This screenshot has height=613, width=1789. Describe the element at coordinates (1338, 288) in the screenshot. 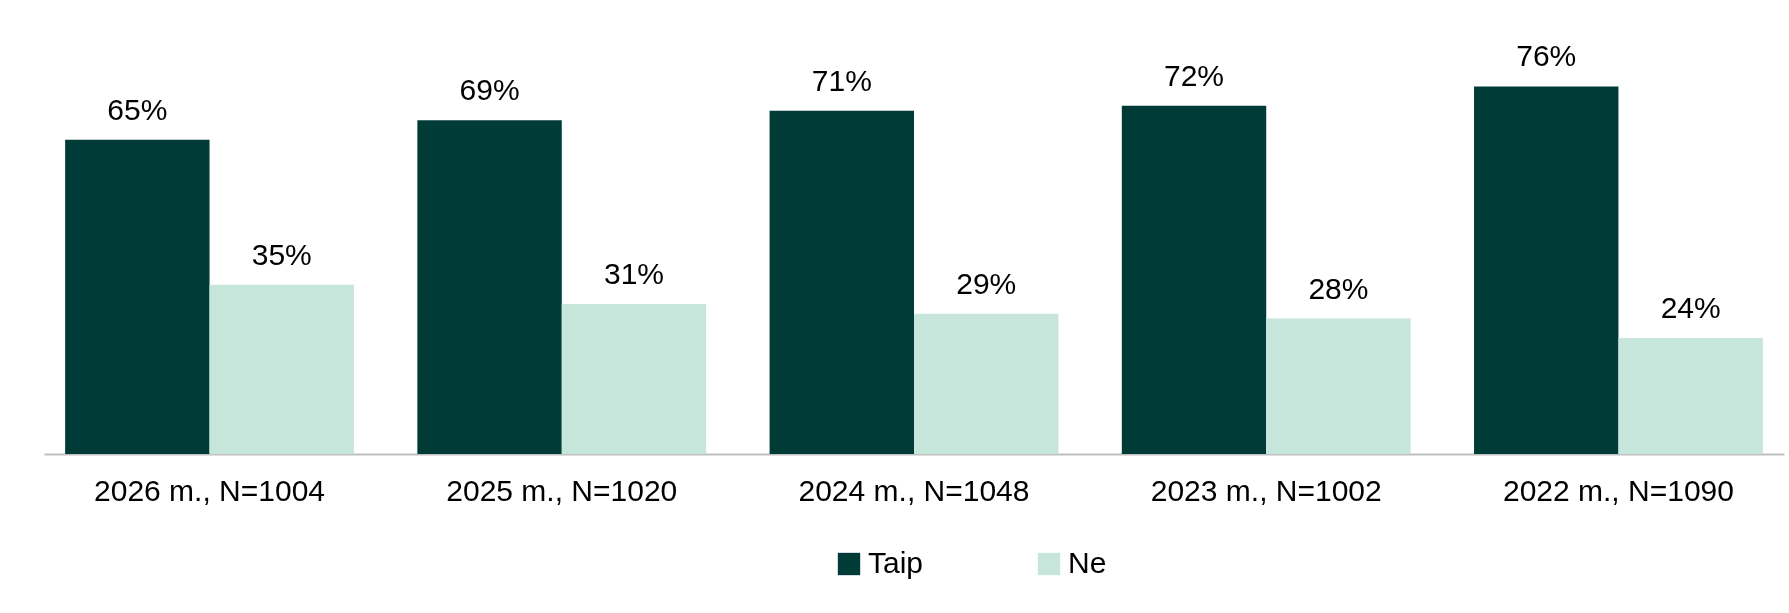

I see `data-label: 28%` at that location.